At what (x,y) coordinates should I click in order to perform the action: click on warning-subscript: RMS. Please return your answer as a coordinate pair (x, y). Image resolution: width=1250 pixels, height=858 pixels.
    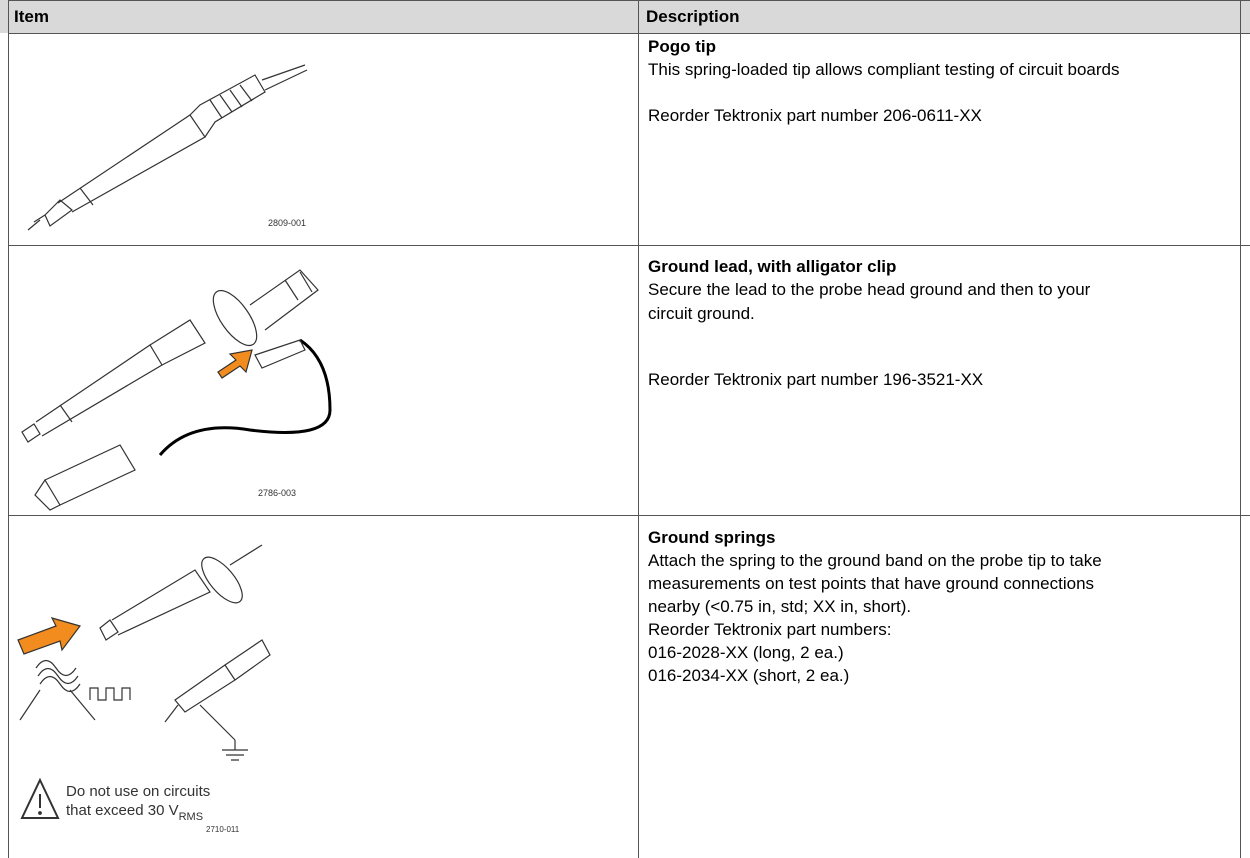
    Looking at the image, I should click on (191, 817).